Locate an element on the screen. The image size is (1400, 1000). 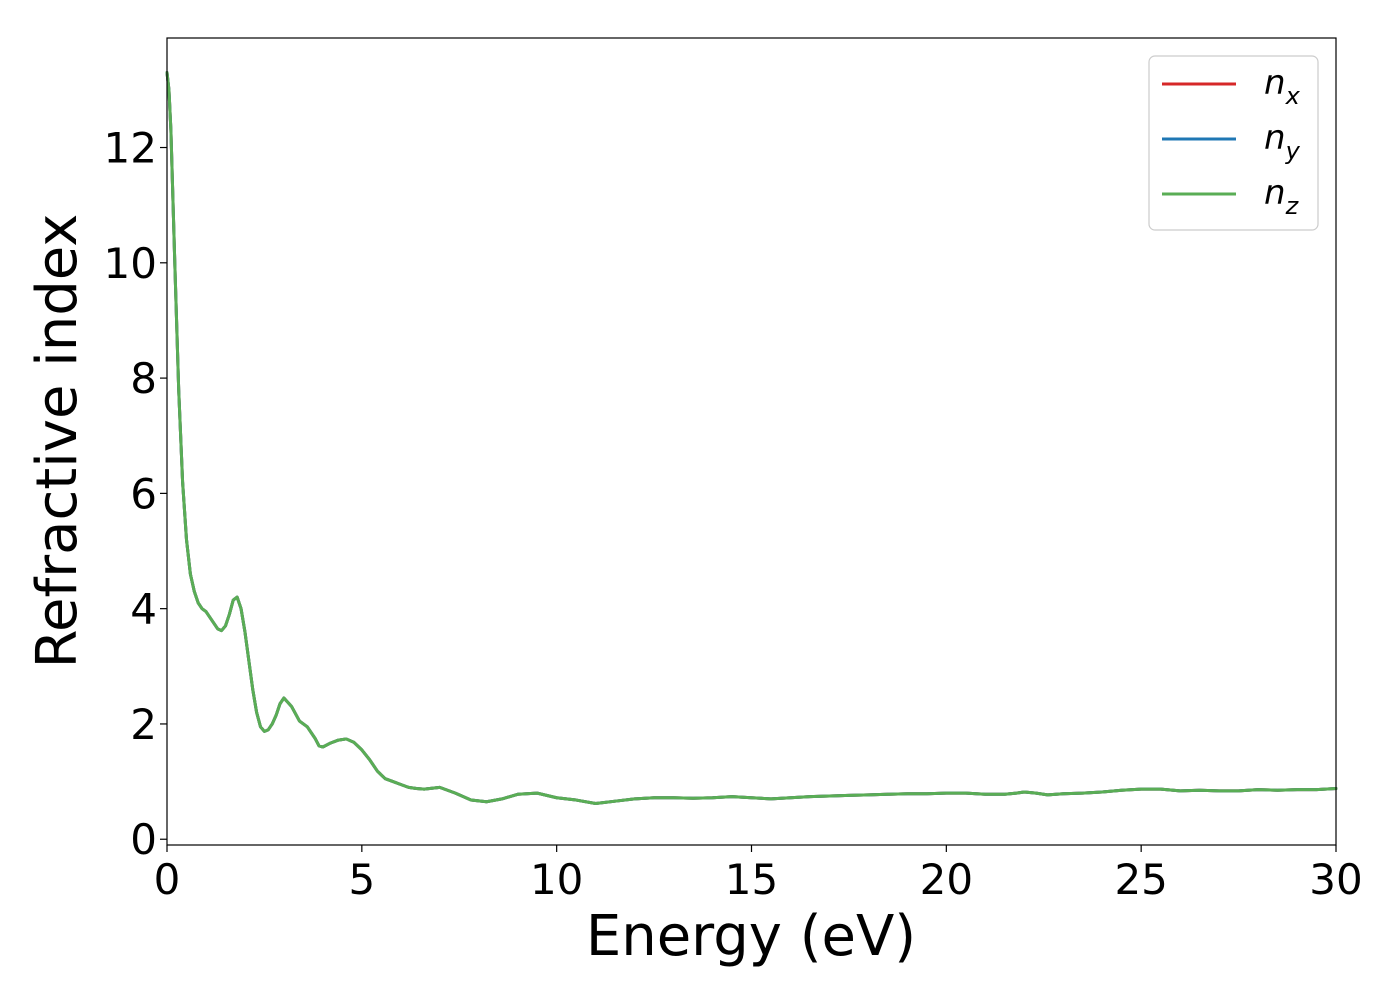
x-tick-label: 30 is located at coordinates (1335, 879).